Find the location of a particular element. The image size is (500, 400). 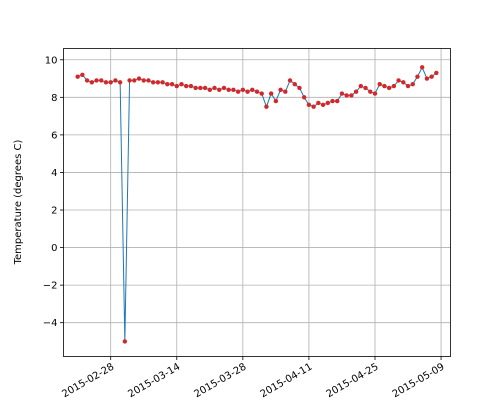

y-axis-label: Temperature (degrees C) is located at coordinates (18, 203).